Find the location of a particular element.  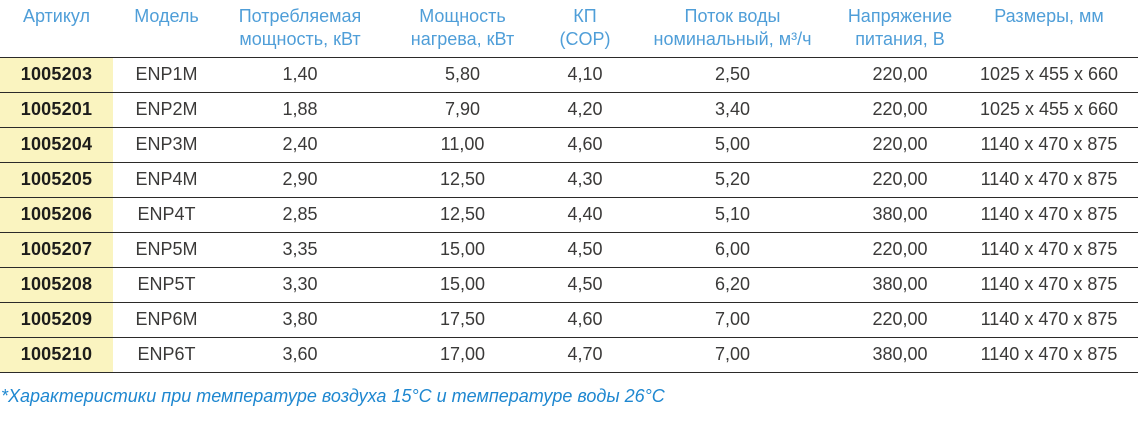

model-cell: ENP3M is located at coordinates (166, 145).